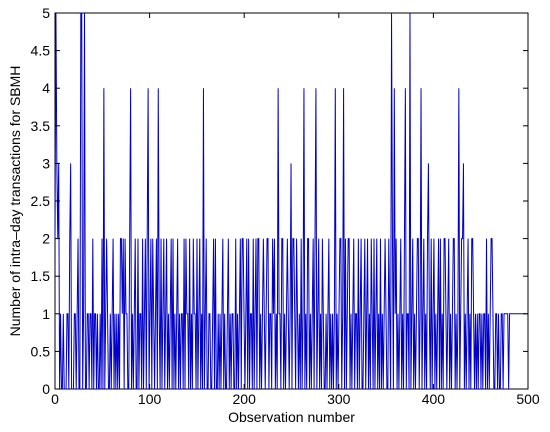 The height and width of the screenshot is (432, 550). I want to click on y-tick-label: 3.5, so click(41, 126).